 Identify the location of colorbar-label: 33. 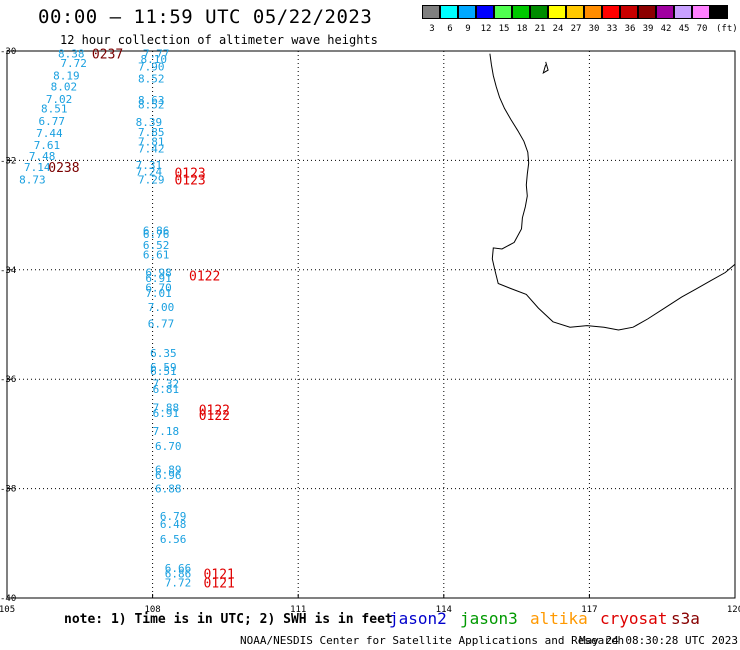
(612, 29).